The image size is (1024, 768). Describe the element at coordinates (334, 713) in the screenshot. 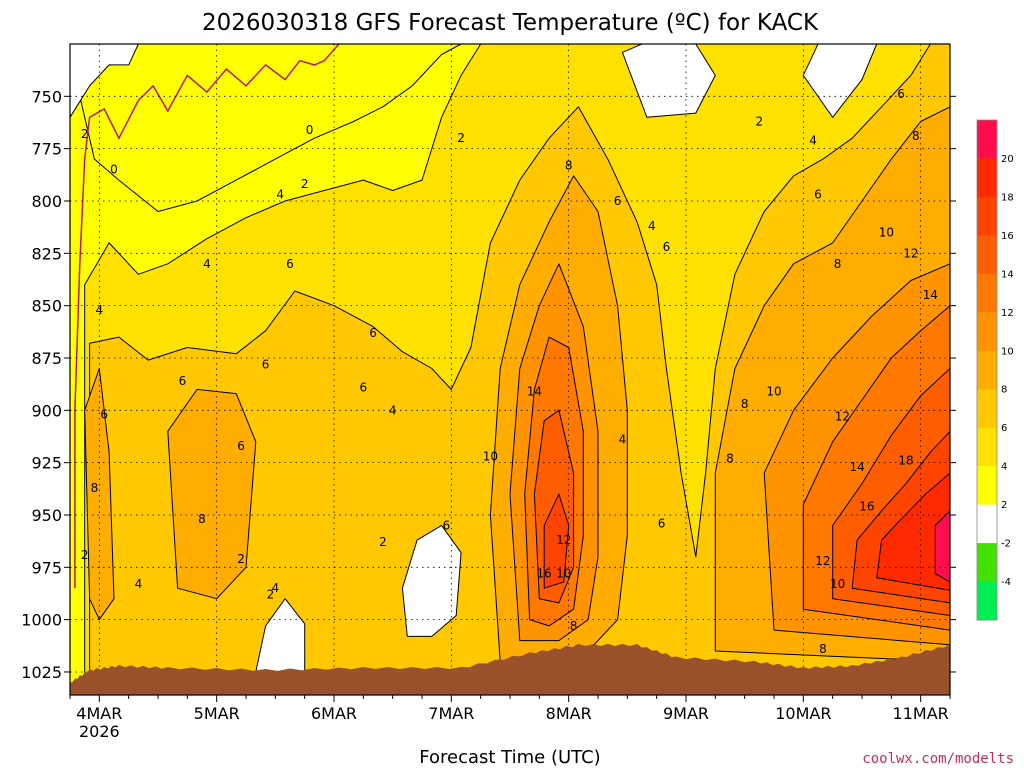

I see `x-tick-label: 6MAR` at that location.